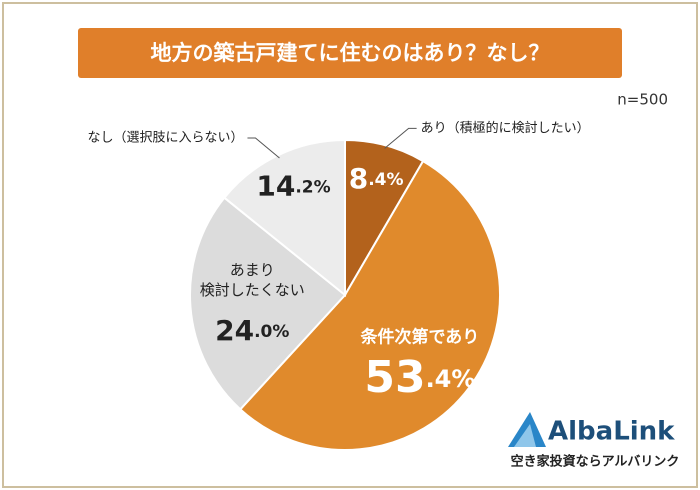 The height and width of the screenshot is (490, 700). I want to click on logo: AlbaLink 空き家投資ならアルバリンク, so click(593, 441).